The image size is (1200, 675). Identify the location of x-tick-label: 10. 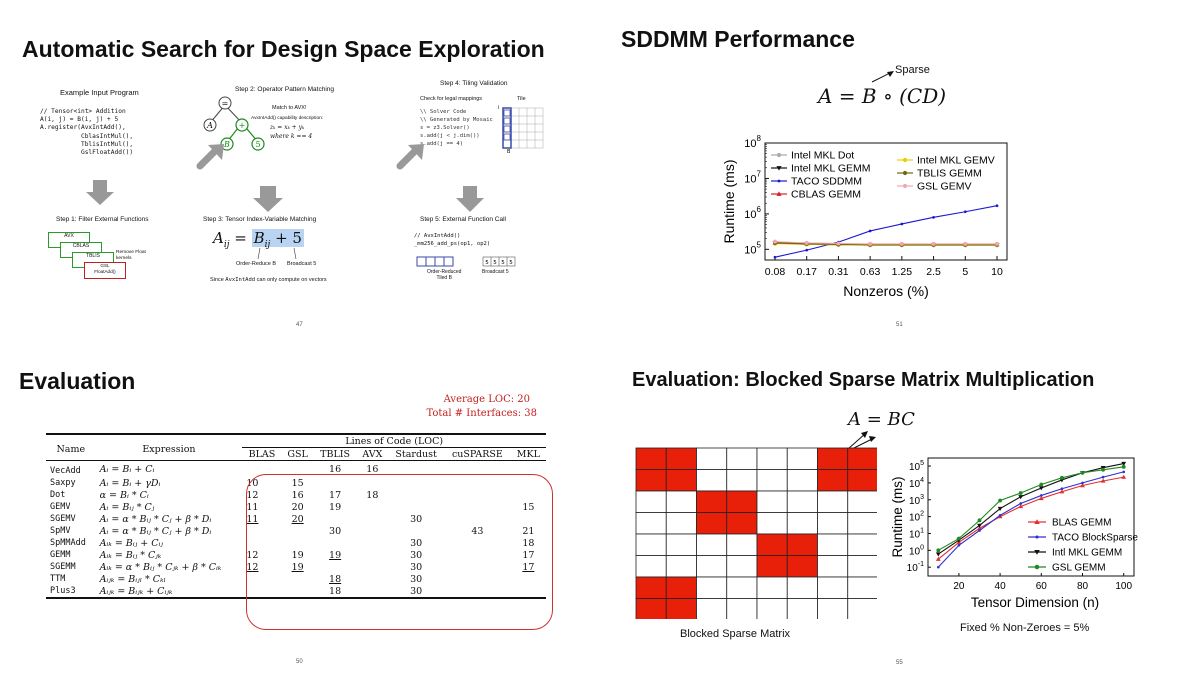
(997, 272).